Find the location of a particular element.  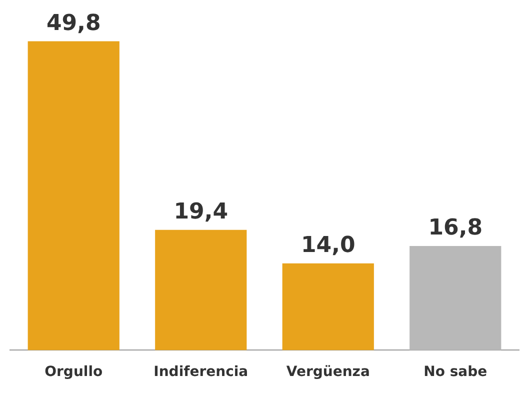

x-tick-label: No sabe is located at coordinates (456, 372).